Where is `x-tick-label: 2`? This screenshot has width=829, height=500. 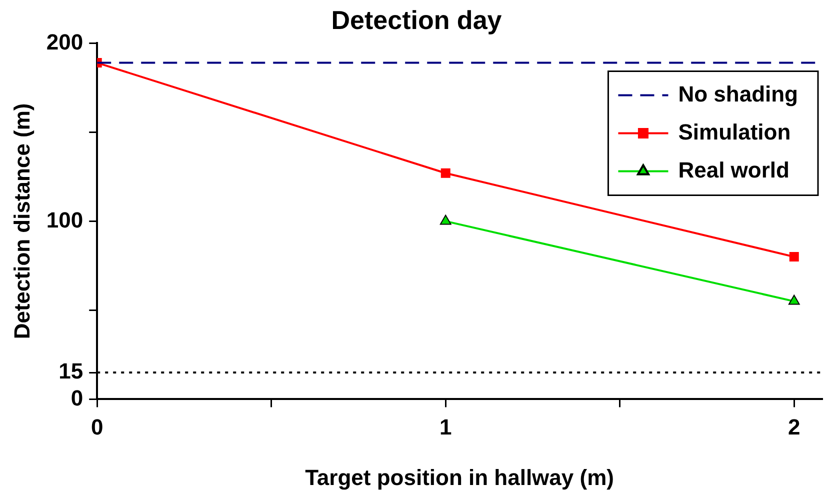 x-tick-label: 2 is located at coordinates (794, 427).